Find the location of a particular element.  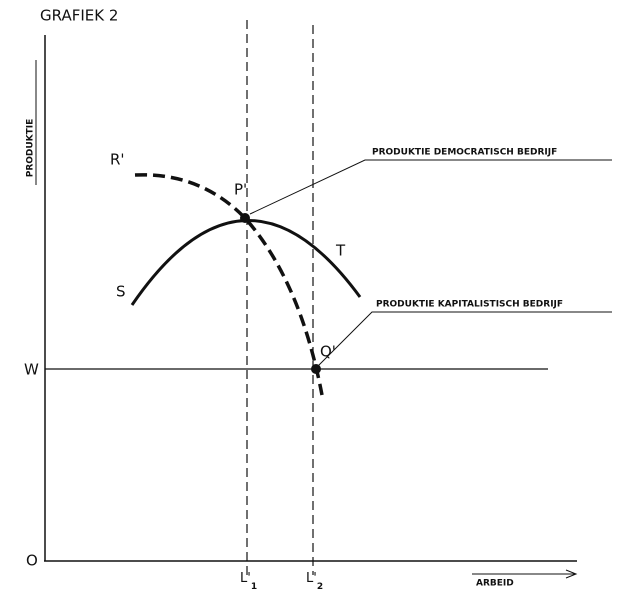

point-p is located at coordinates (245, 218).